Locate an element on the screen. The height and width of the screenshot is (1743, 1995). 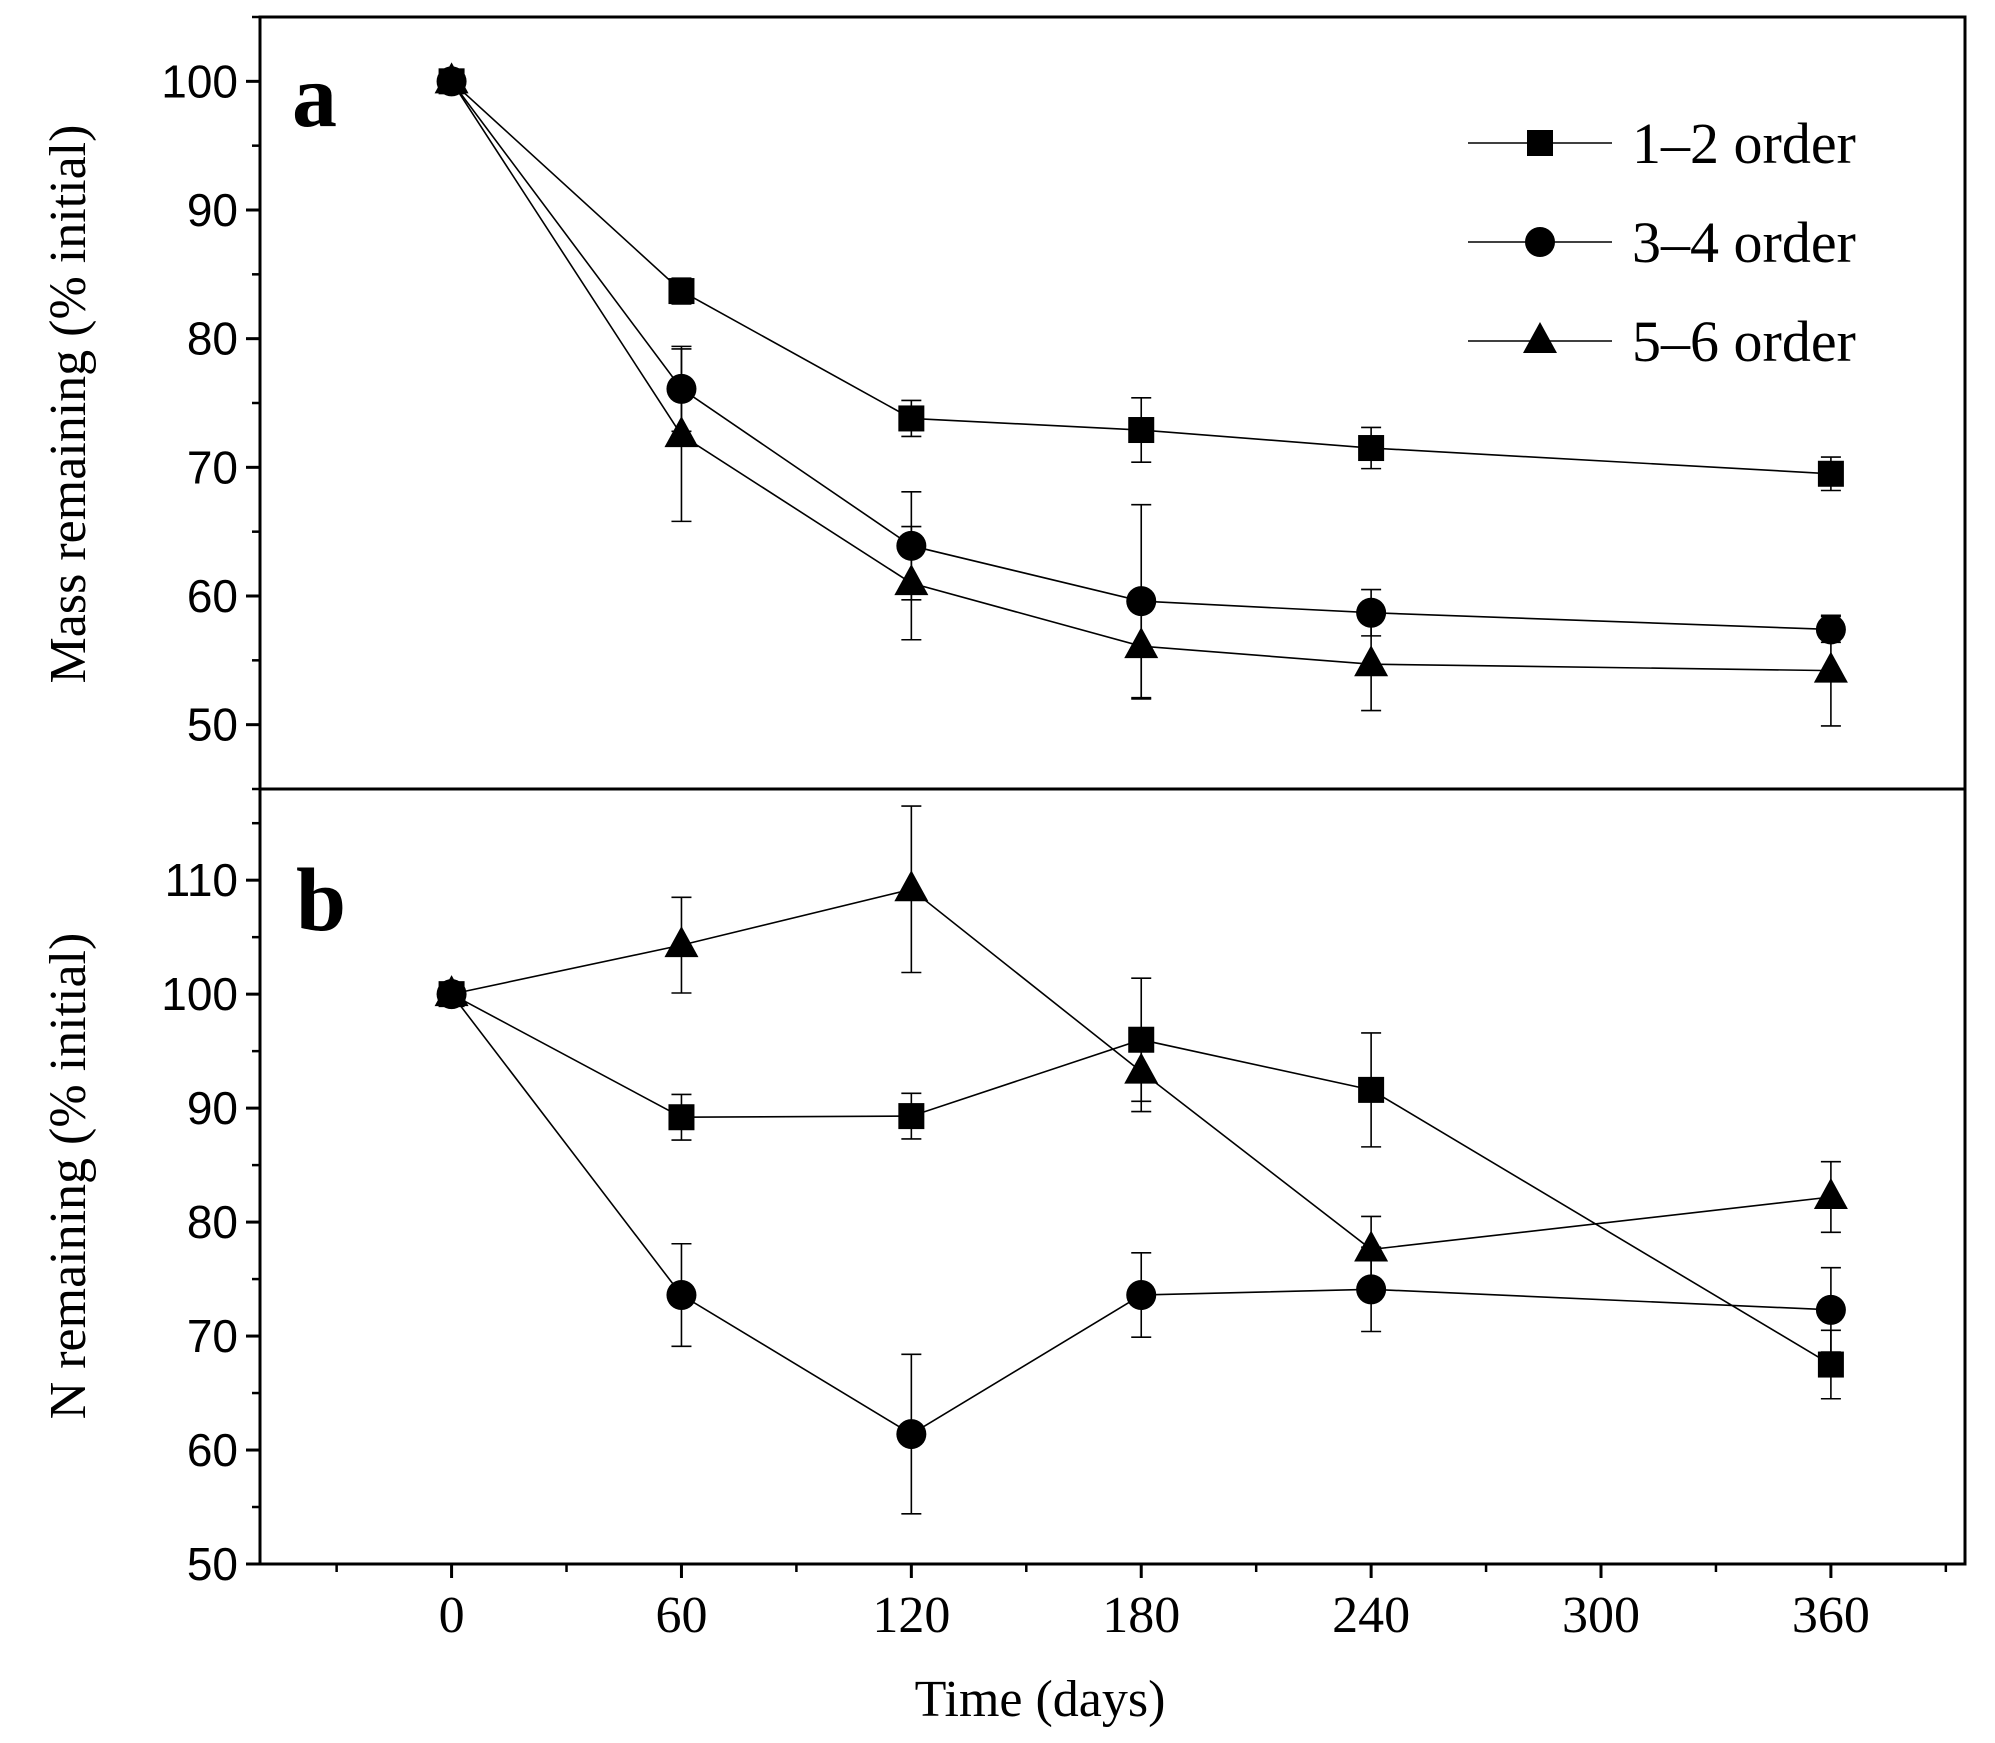
panel-a-y-tick-label: 100 is located at coordinates (199, 81).